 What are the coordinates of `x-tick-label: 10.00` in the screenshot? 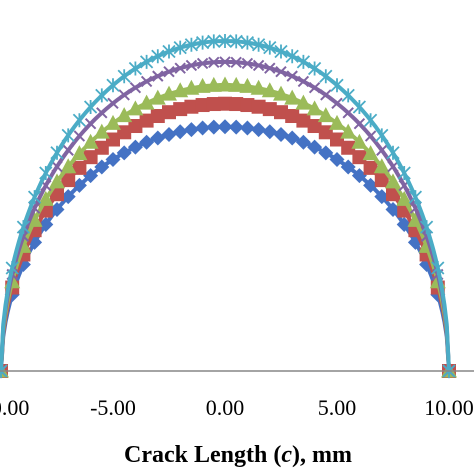 It's located at (449, 407).